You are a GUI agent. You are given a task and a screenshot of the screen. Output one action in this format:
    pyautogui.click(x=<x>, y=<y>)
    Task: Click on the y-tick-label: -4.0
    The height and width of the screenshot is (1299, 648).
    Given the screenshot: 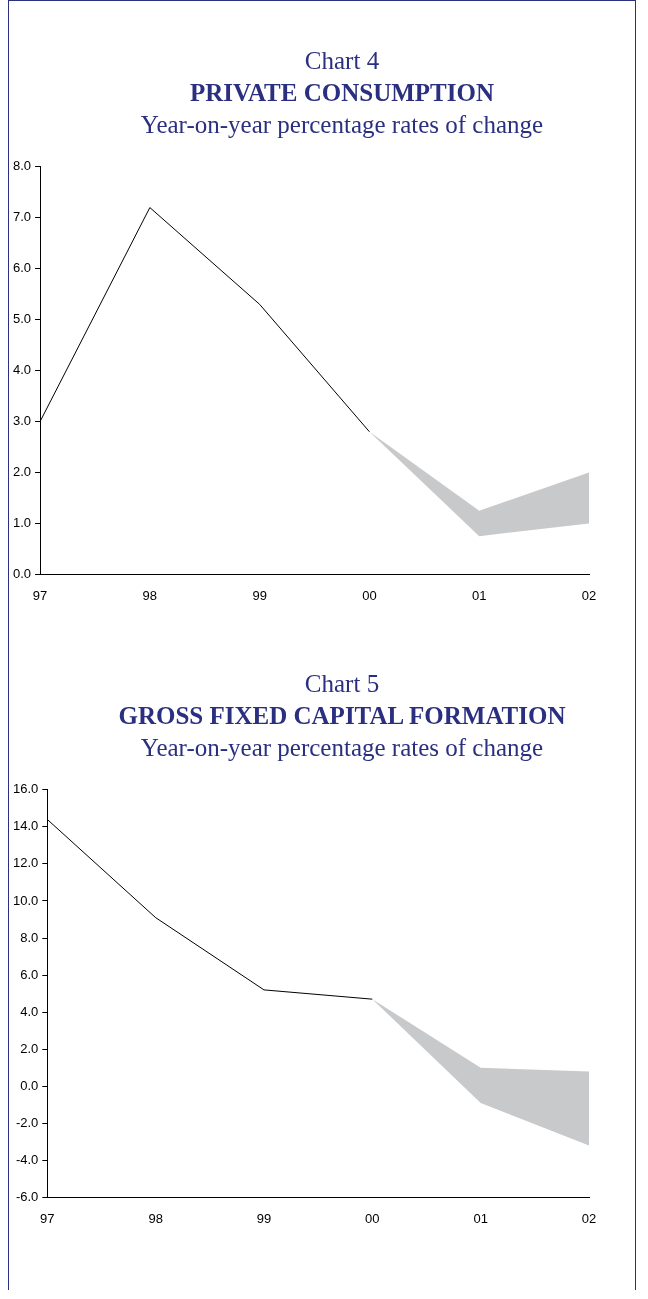 What is the action you would take?
    pyautogui.click(x=27, y=1159)
    